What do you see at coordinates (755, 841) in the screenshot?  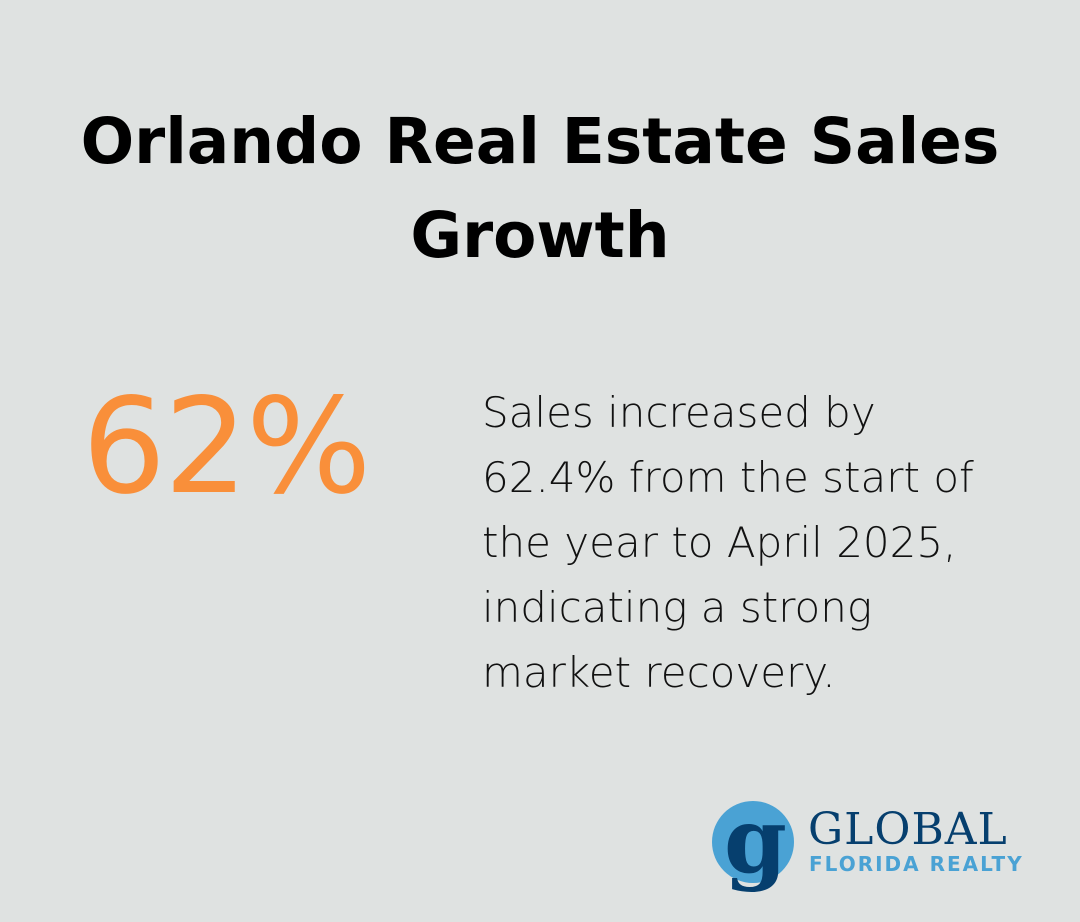 I see `logo-mark: g` at bounding box center [755, 841].